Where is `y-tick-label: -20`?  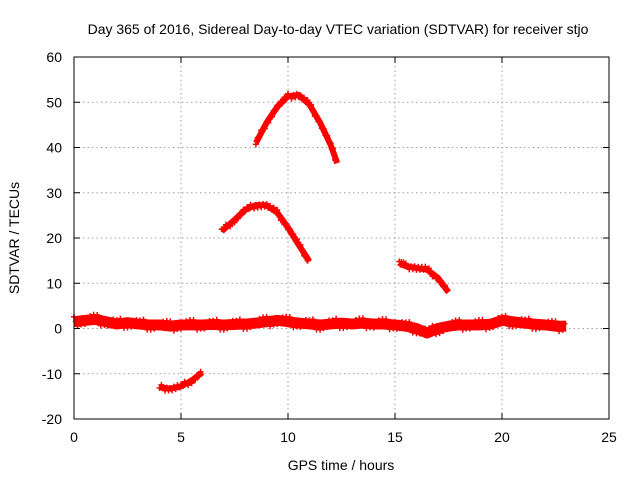 y-tick-label: -20 is located at coordinates (52, 419).